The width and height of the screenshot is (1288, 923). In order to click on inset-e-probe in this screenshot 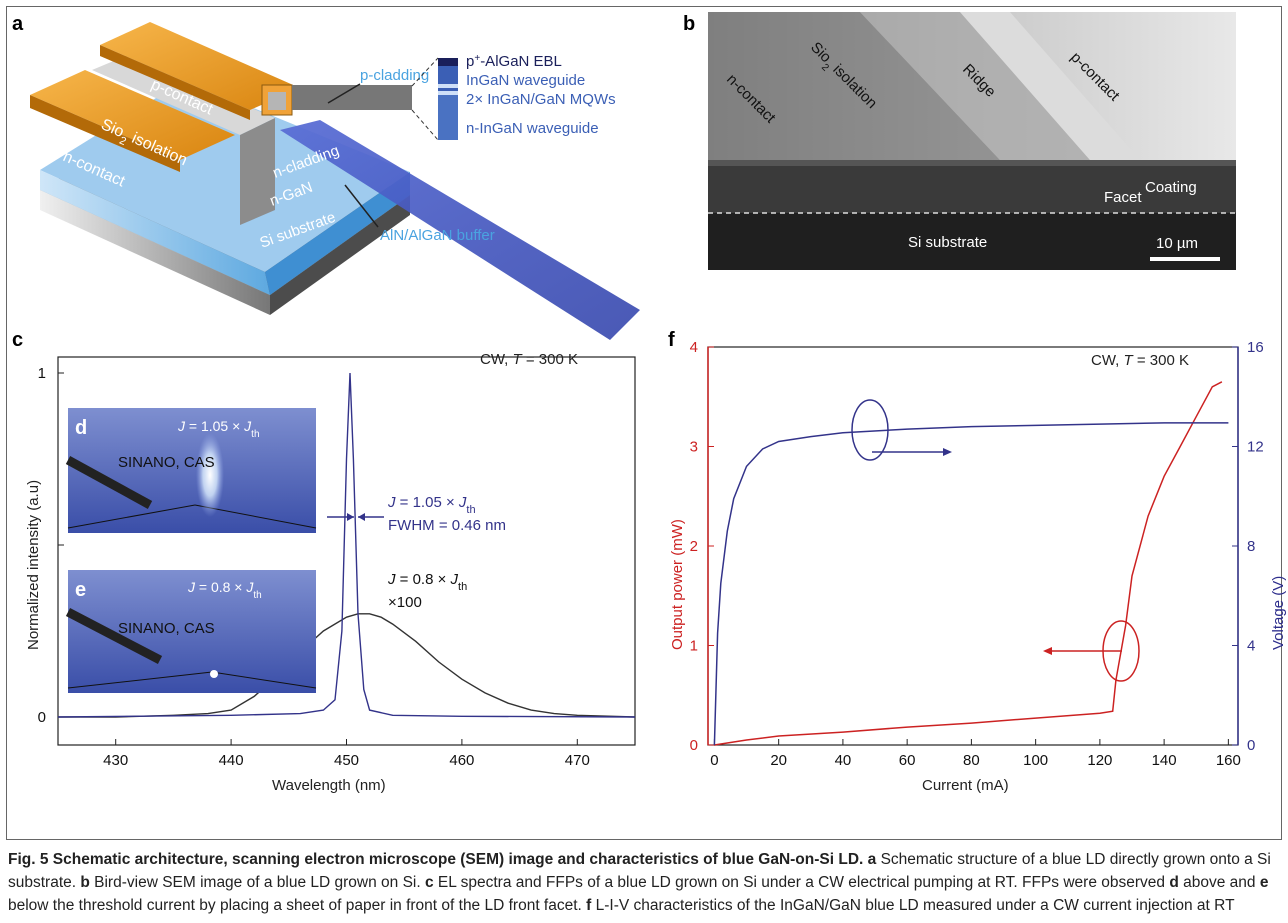, I will do `click(114, 636)`.